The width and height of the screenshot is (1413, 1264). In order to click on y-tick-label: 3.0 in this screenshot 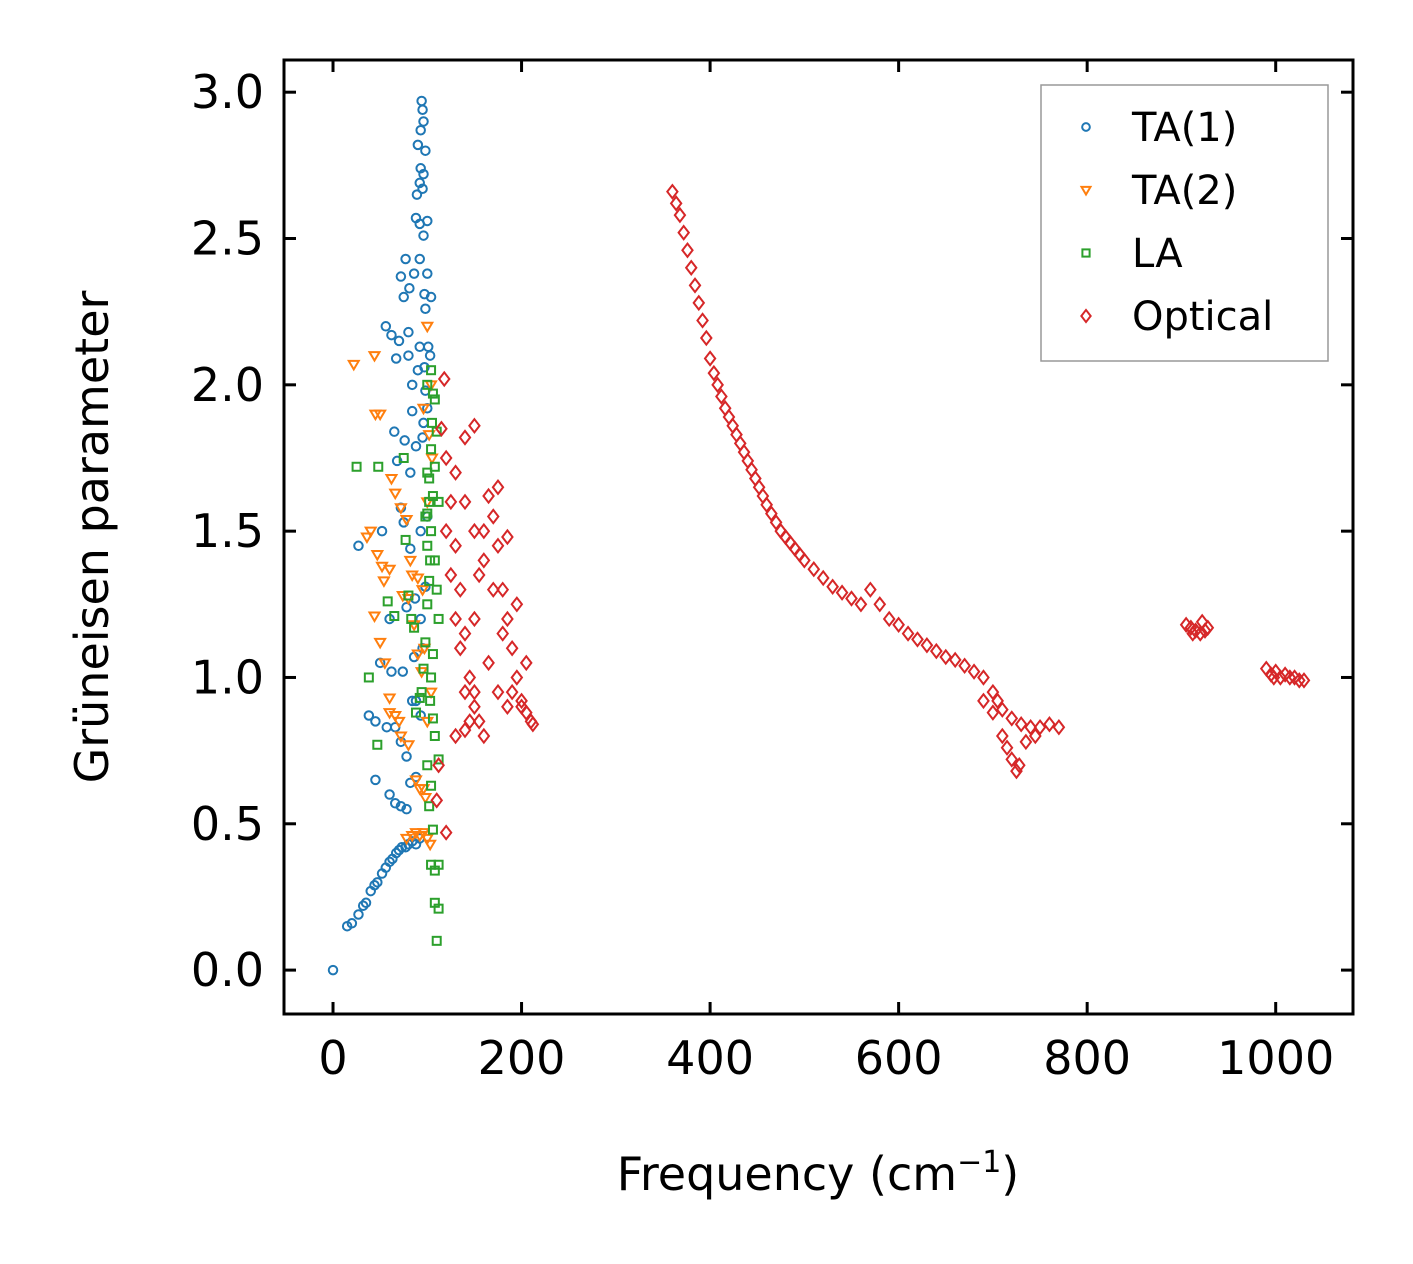, I will do `click(227, 92)`.